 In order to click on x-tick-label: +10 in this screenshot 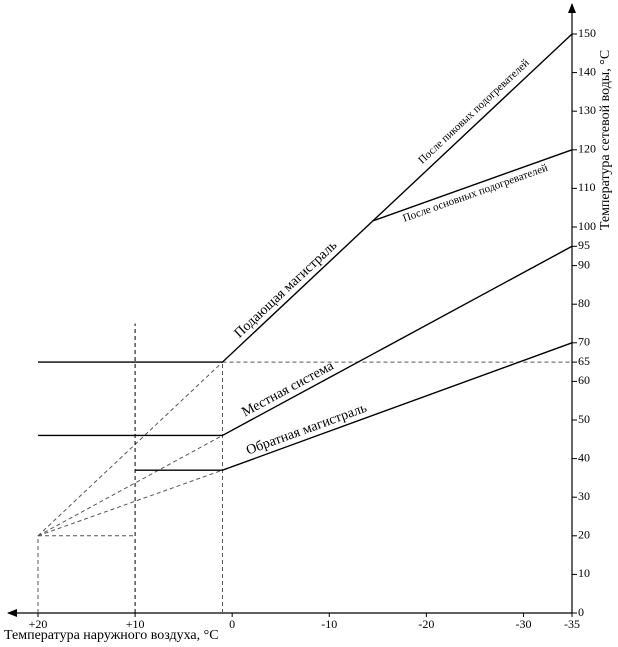, I will do `click(135, 624)`.